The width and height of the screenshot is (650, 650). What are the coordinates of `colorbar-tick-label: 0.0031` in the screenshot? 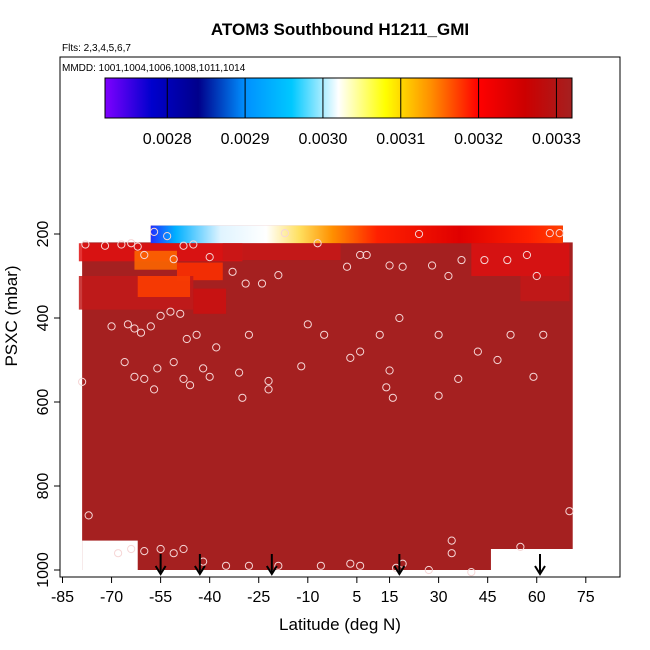 It's located at (400, 139).